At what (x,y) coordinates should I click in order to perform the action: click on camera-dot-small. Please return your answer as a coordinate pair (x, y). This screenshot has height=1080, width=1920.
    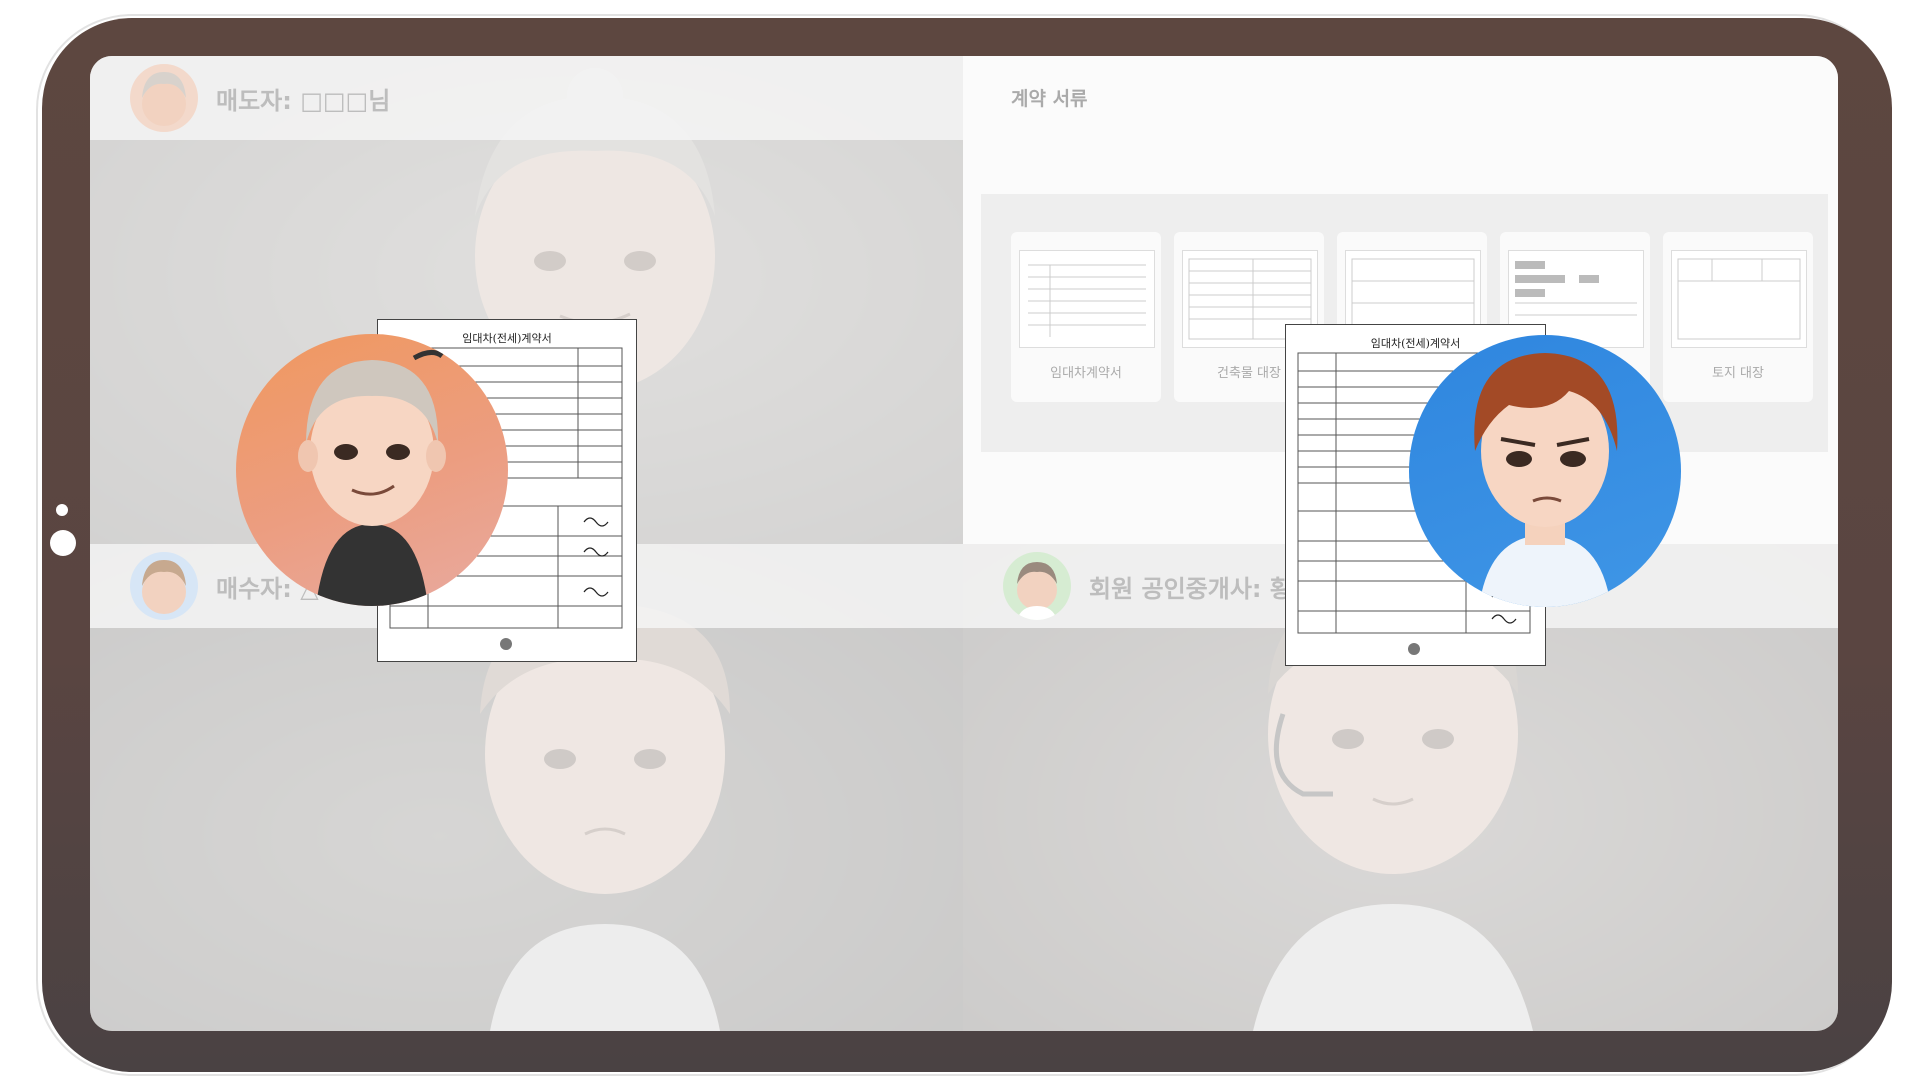
    Looking at the image, I should click on (62, 510).